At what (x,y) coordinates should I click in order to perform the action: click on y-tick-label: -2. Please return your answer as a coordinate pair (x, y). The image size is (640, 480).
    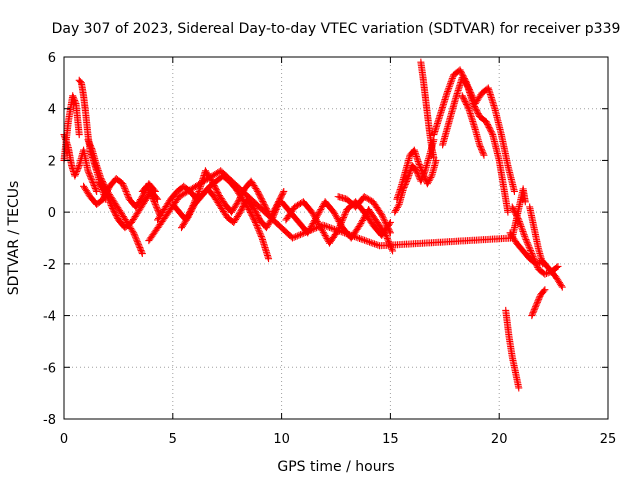
    Looking at the image, I should click on (49, 265).